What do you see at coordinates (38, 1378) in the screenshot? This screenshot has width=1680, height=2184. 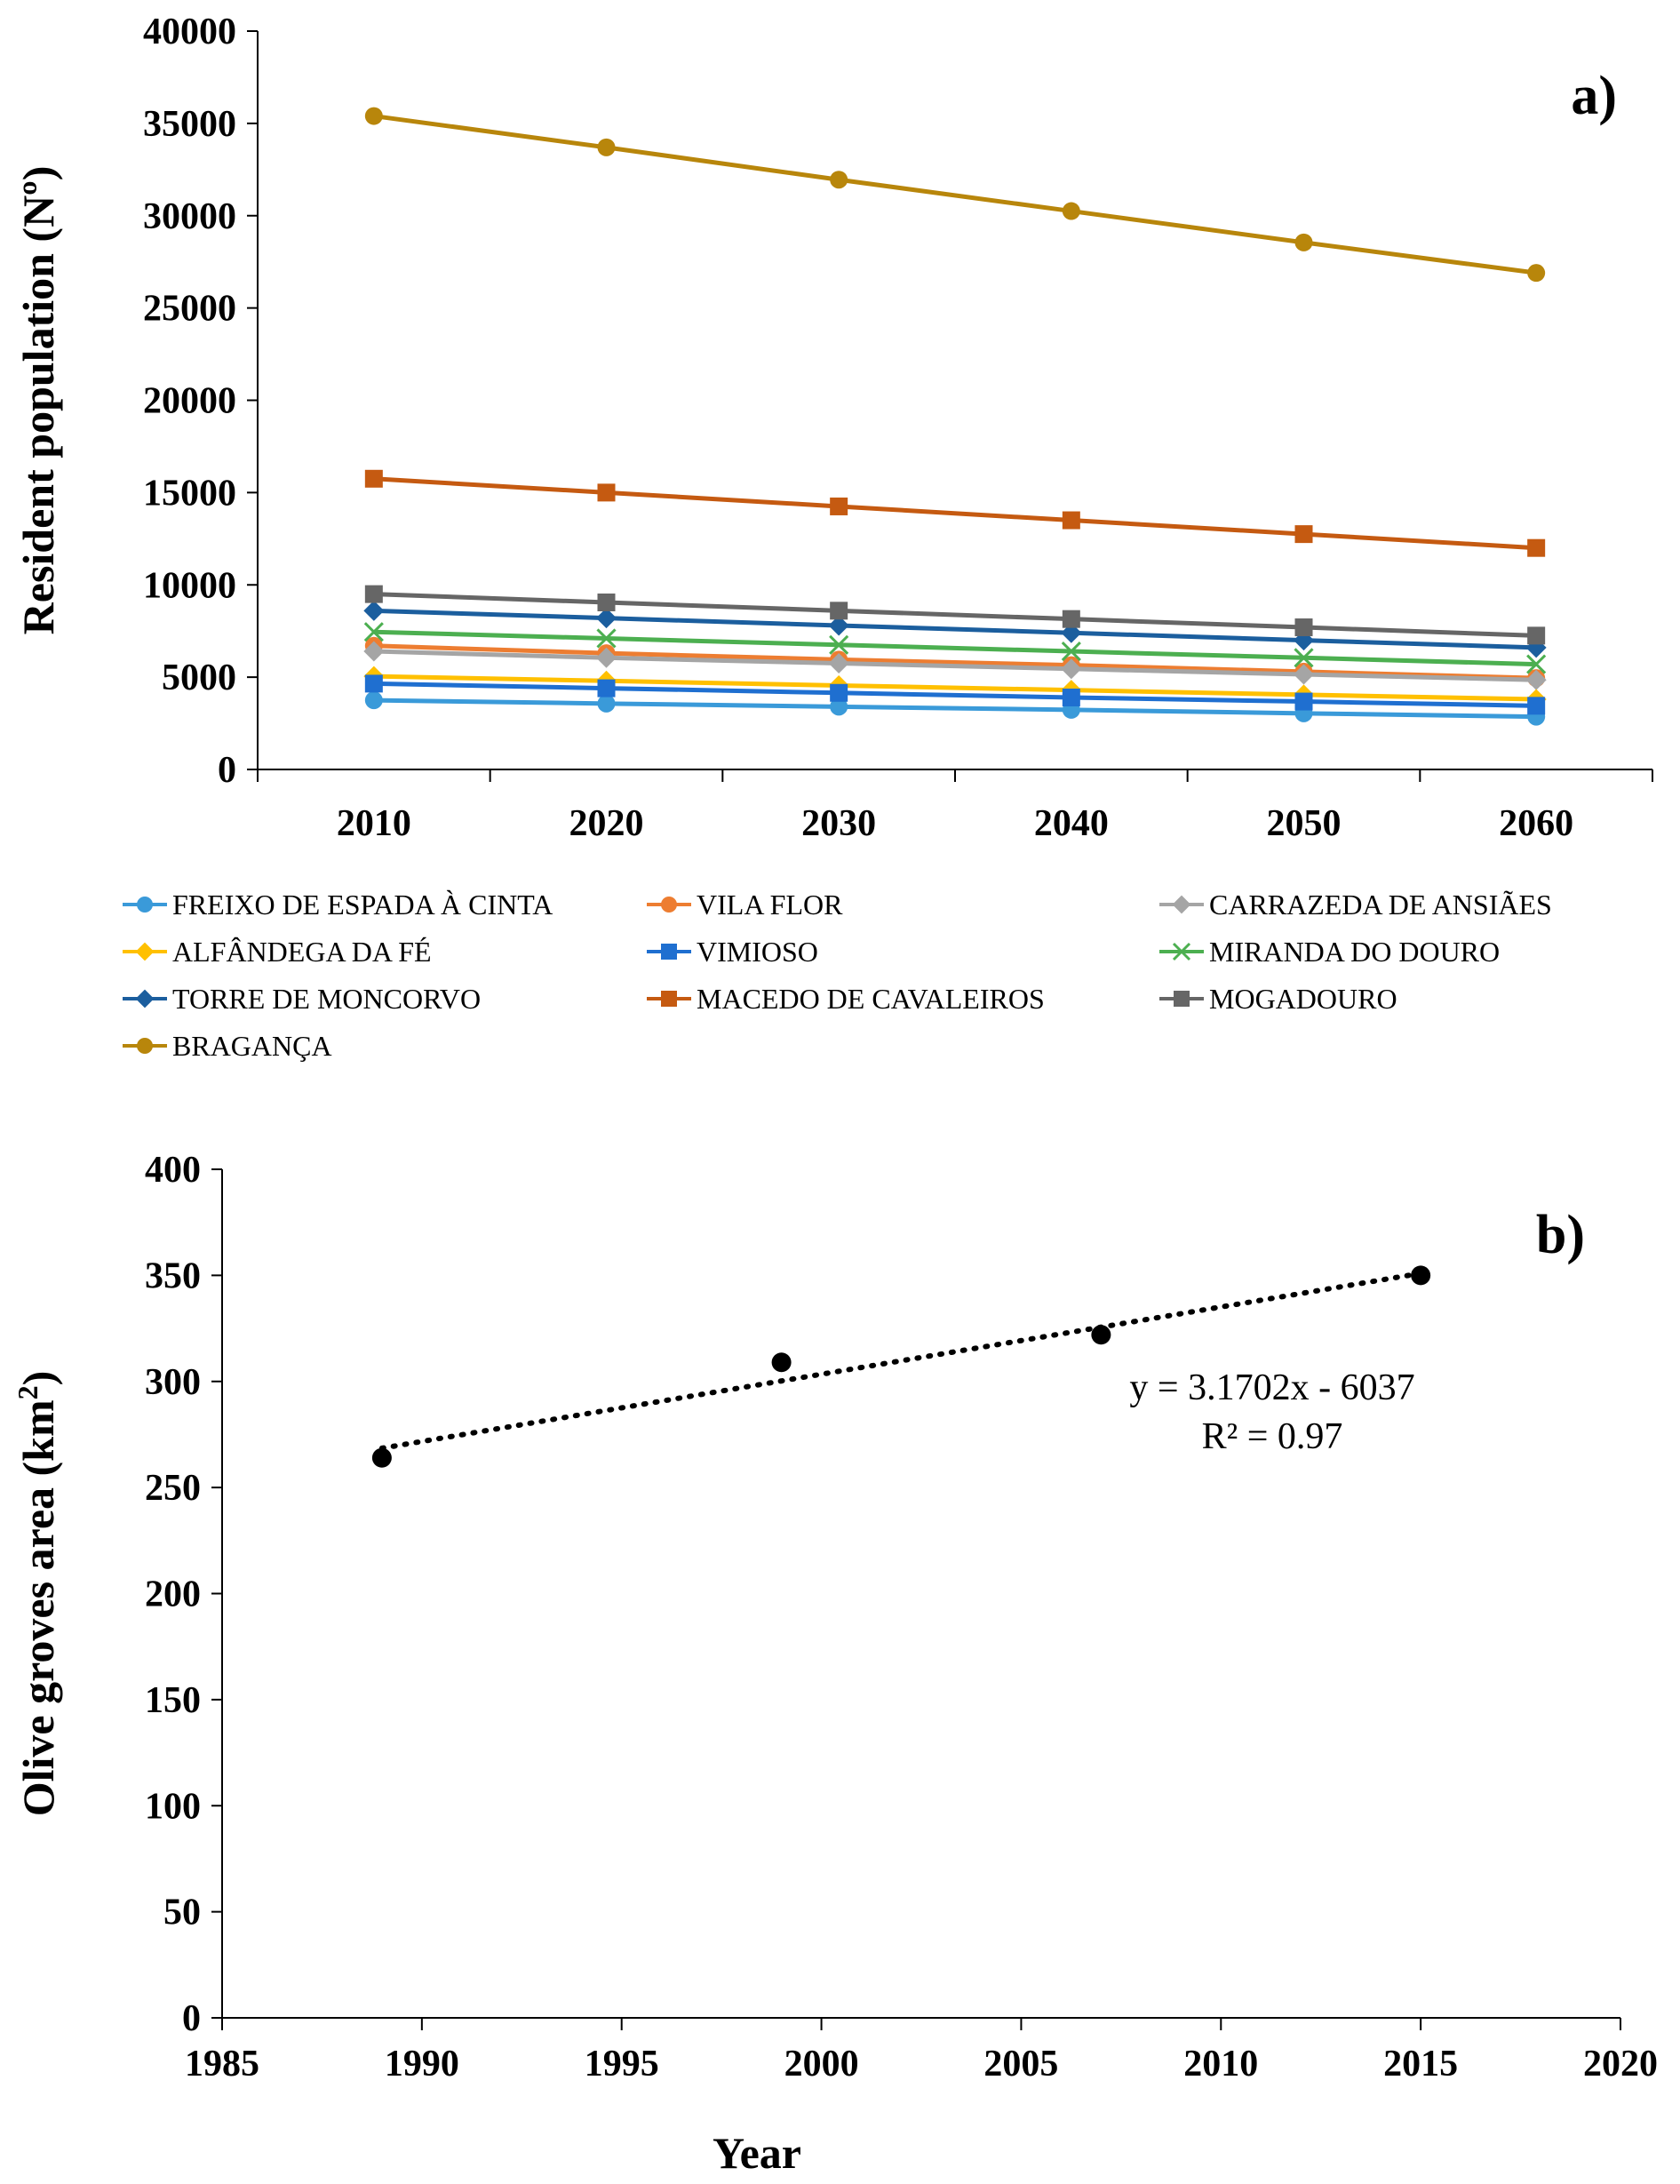 I see `y-axis-title-b-end: )` at bounding box center [38, 1378].